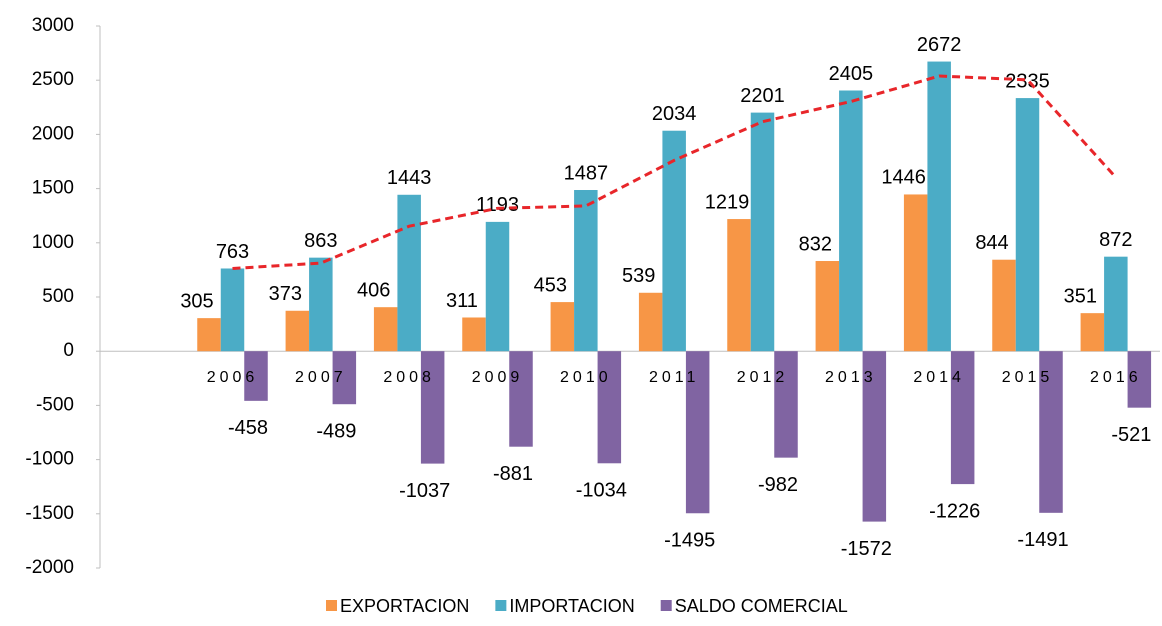 This screenshot has height=626, width=1162. What do you see at coordinates (763, 377) in the screenshot?
I see `x-tick-label: 2012` at bounding box center [763, 377].